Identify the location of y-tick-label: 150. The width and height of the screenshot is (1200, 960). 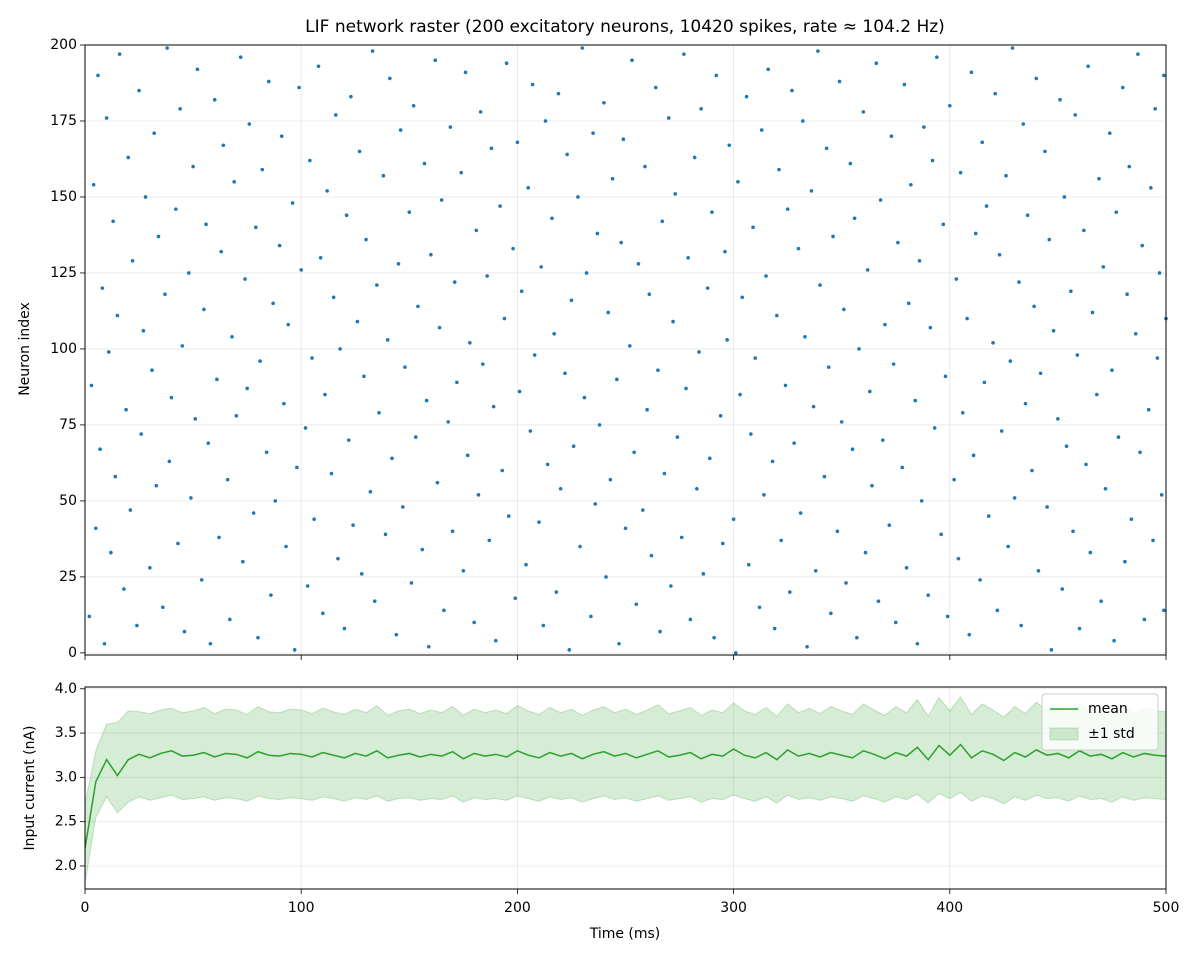
(63, 197).